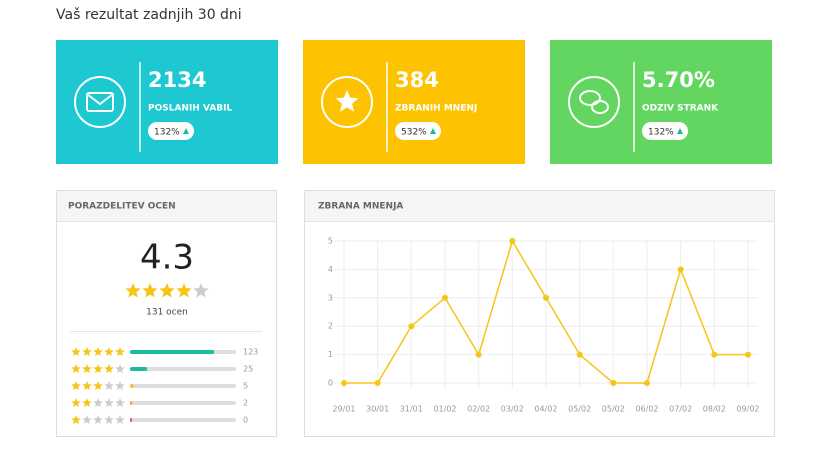 This screenshot has width=824, height=460. I want to click on row-count: 5, so click(245, 386).